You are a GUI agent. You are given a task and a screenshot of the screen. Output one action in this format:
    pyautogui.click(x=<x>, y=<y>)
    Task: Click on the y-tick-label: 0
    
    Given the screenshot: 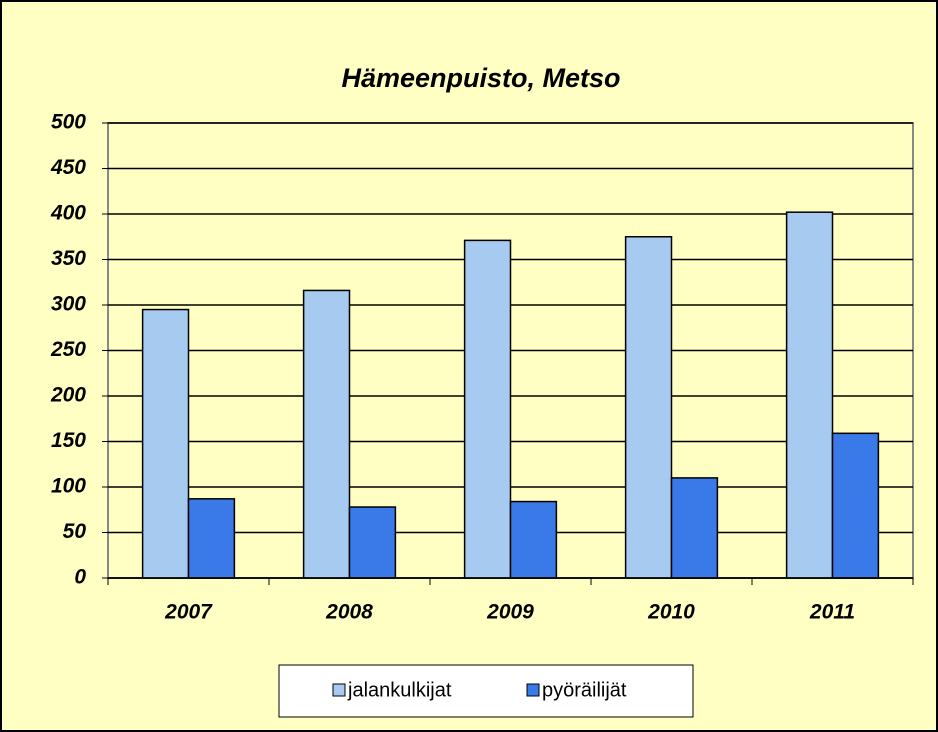 What is the action you would take?
    pyautogui.click(x=80, y=577)
    